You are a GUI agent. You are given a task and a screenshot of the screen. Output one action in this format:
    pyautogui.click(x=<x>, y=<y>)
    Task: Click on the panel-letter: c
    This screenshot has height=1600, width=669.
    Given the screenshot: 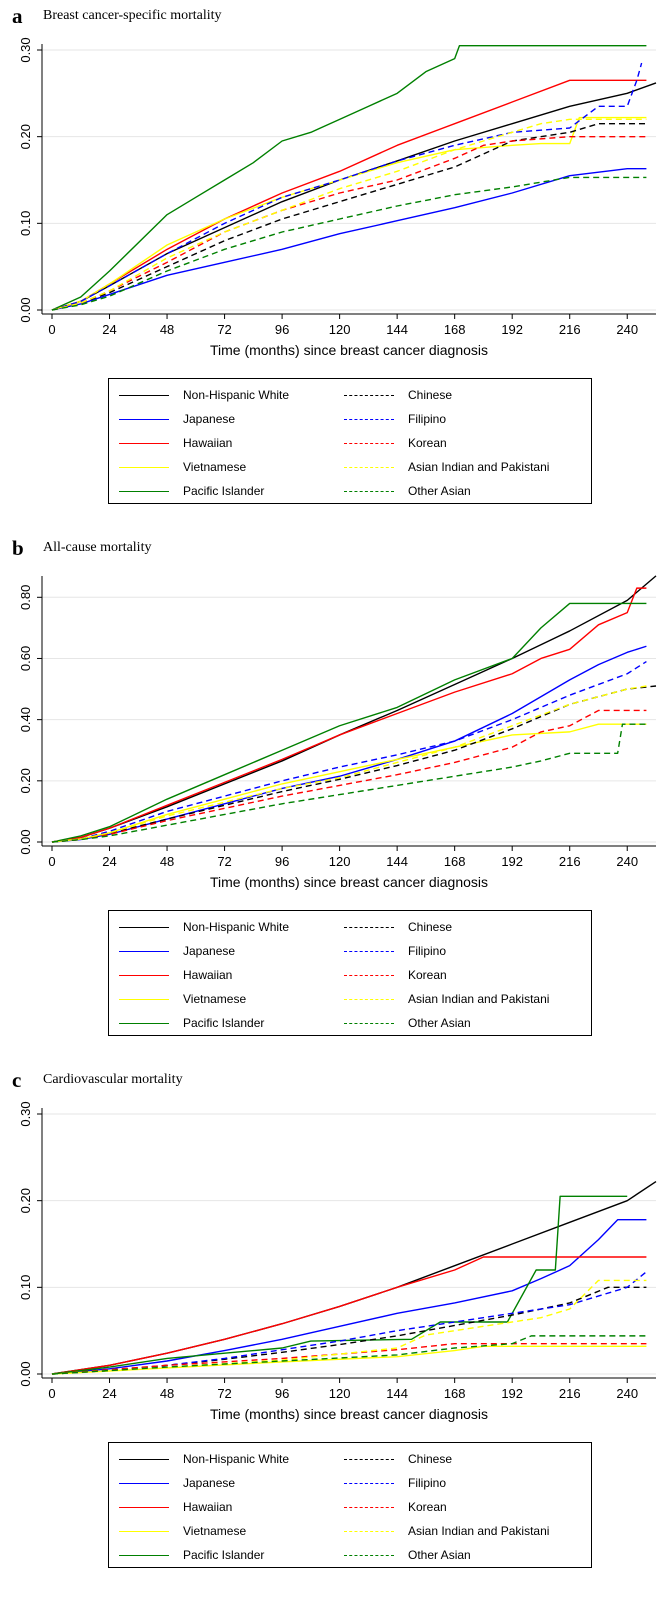 What is the action you would take?
    pyautogui.click(x=17, y=1080)
    